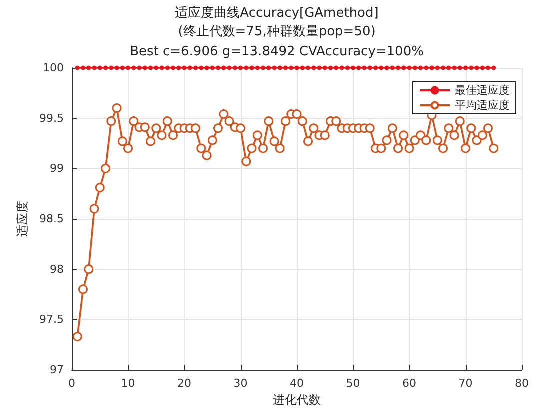 The height and width of the screenshot is (415, 554). What do you see at coordinates (128, 383) in the screenshot?
I see `x-tick-label: 10` at bounding box center [128, 383].